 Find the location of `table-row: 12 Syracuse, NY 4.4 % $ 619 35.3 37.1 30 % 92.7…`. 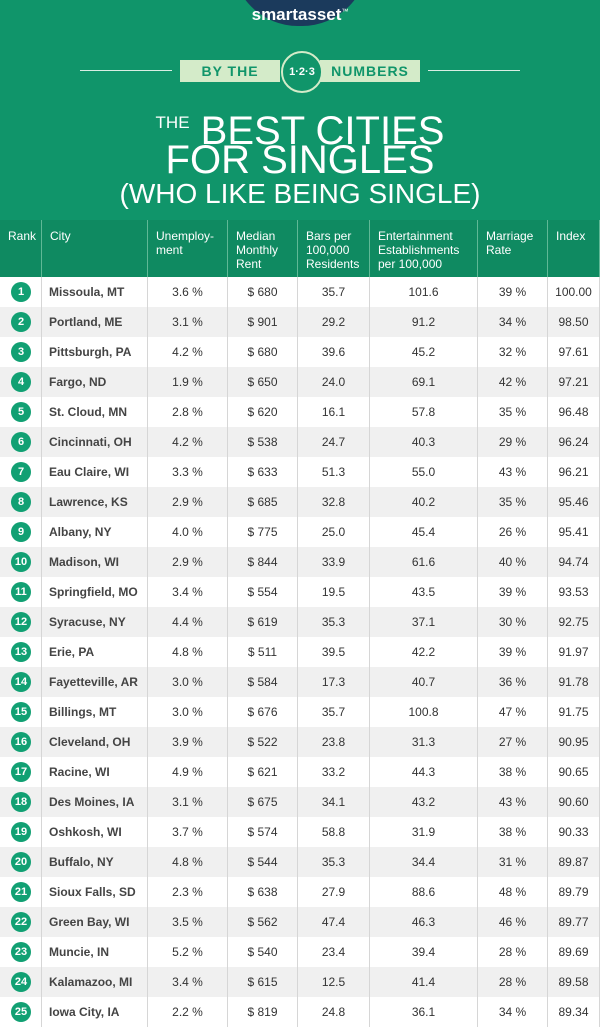

table-row: 12 Syracuse, NY 4.4 % $ 619 35.3 37.1 30 % 92.7… is located at coordinates (300, 622).